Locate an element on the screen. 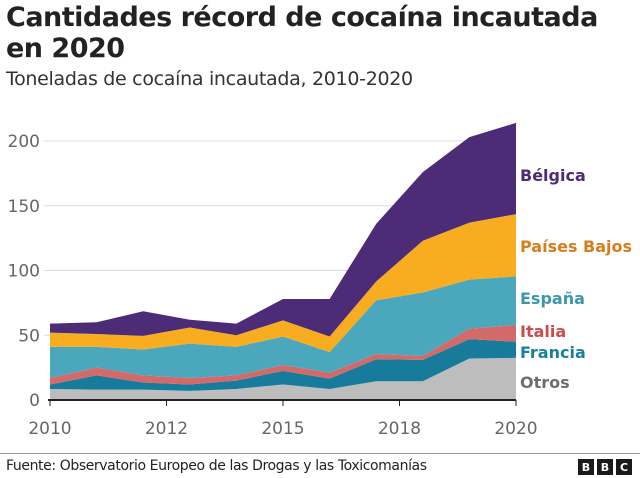 The height and width of the screenshot is (478, 640). x-tick-label: 2012 is located at coordinates (166, 429).